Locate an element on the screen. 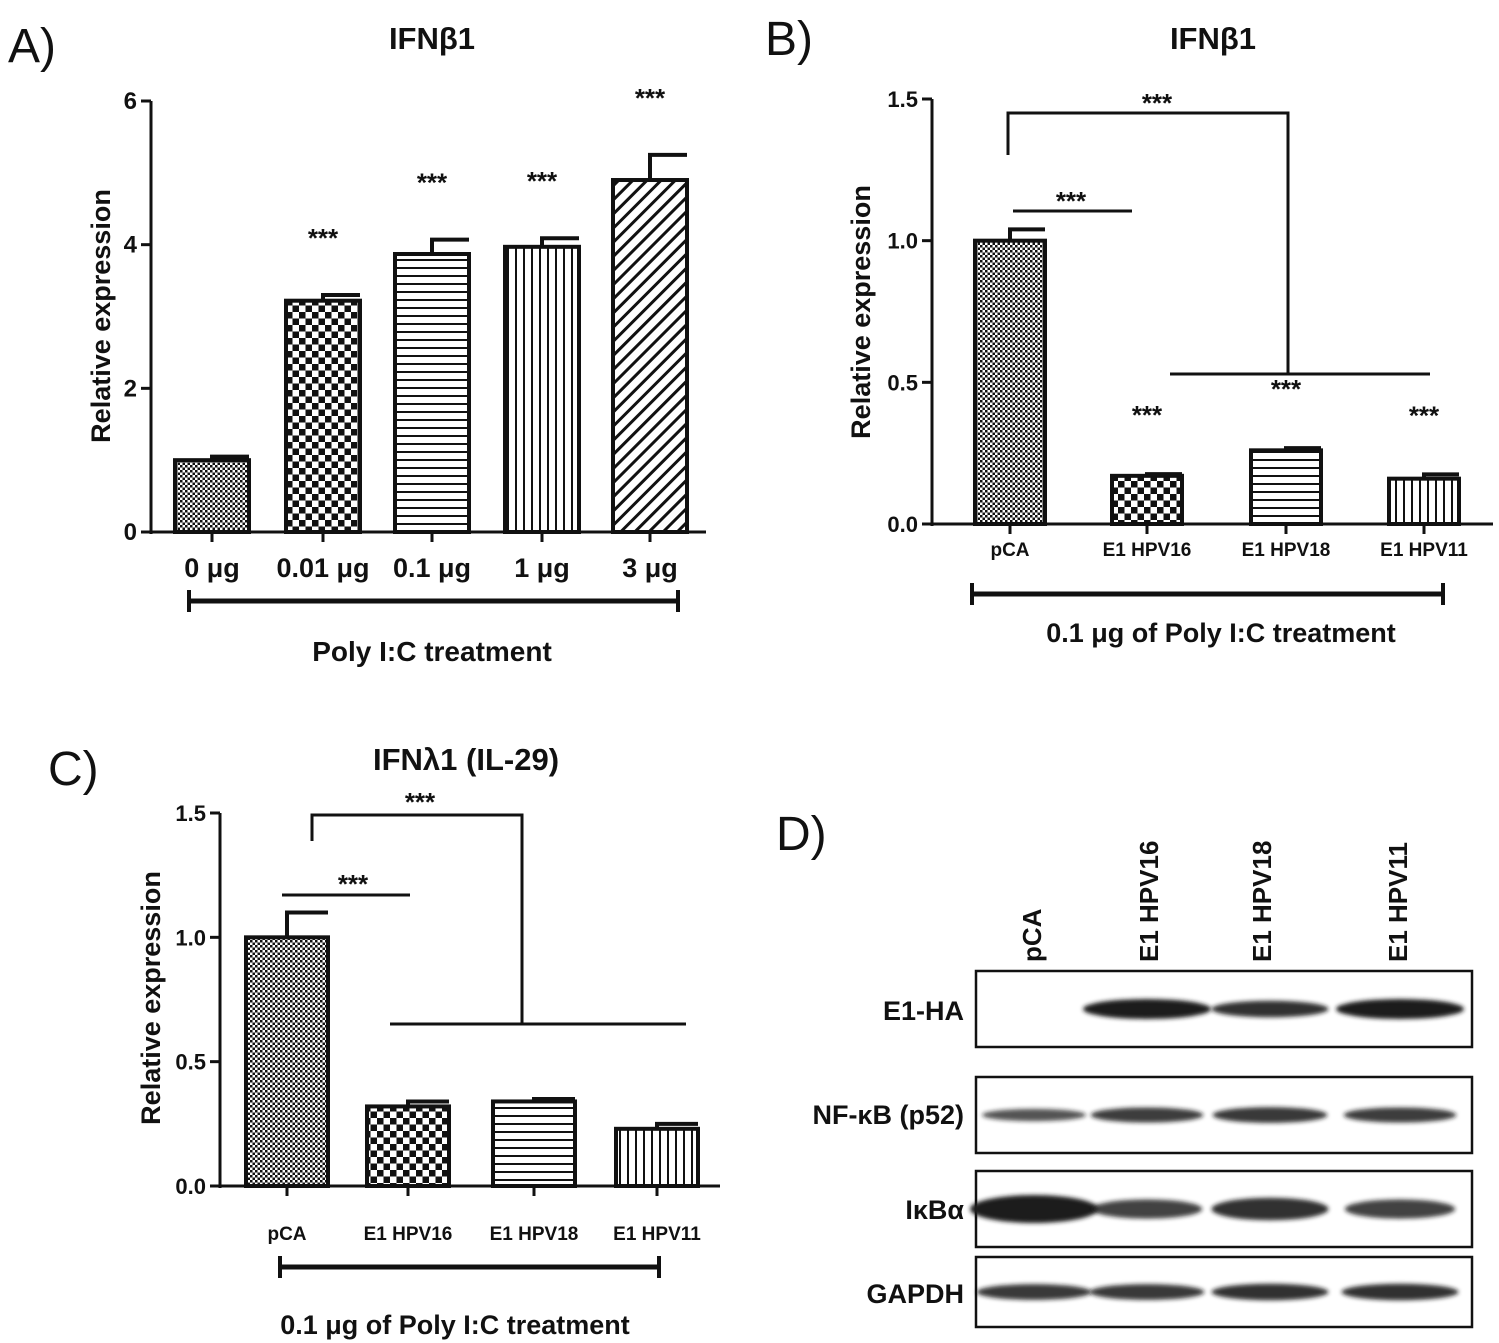 The width and height of the screenshot is (1499, 1343). category-label: 1 μg is located at coordinates (542, 568).